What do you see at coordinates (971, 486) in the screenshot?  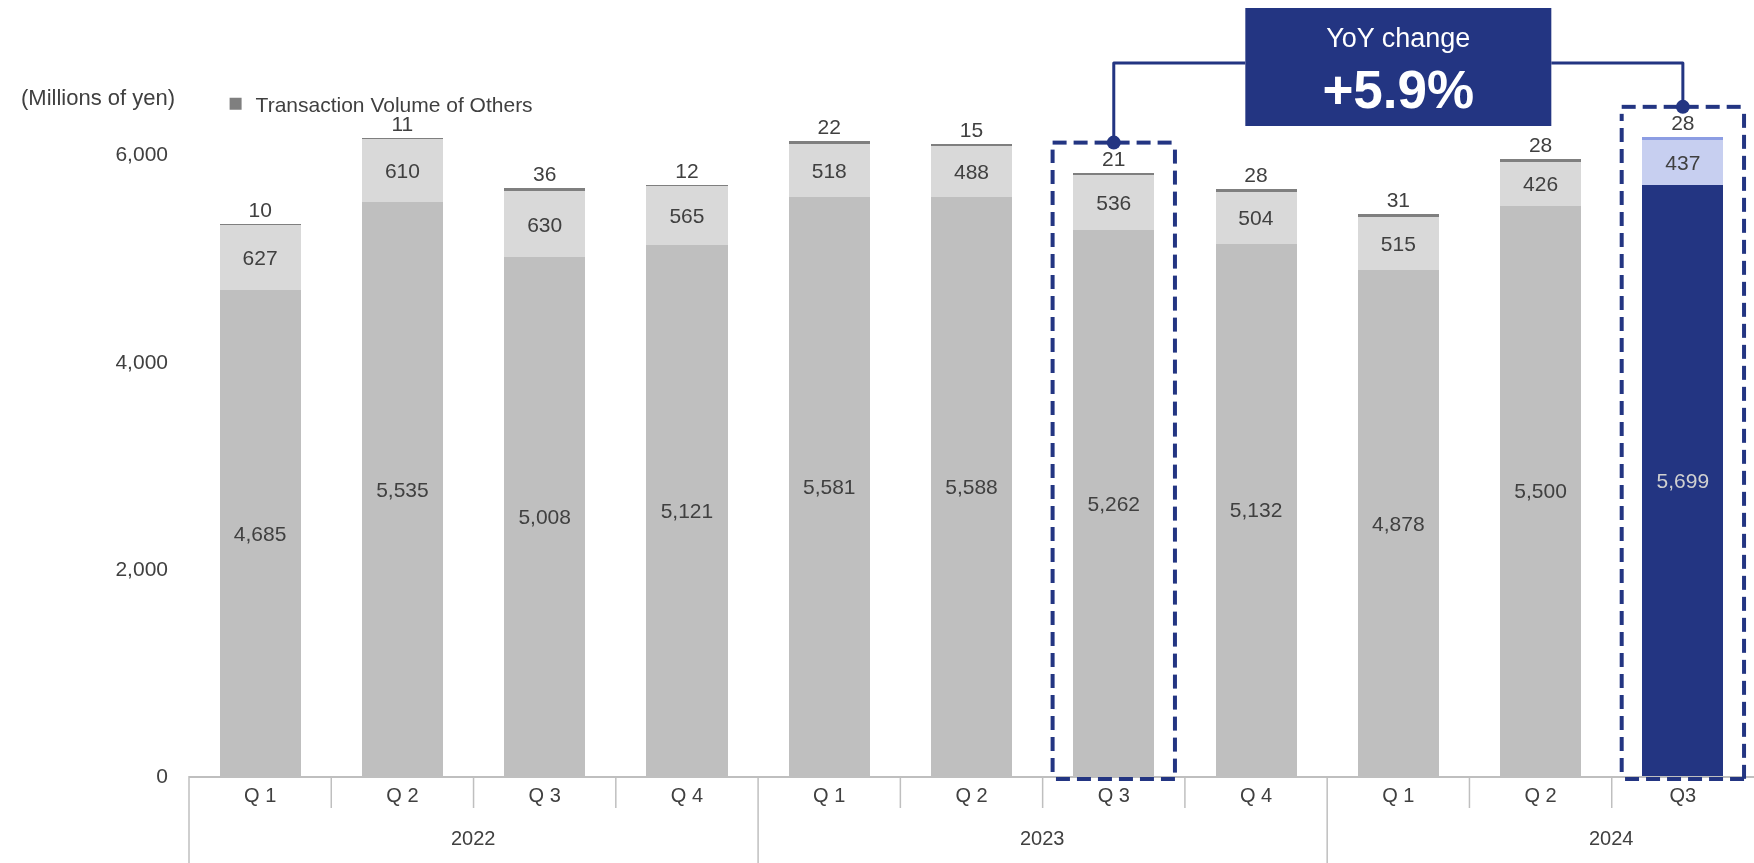 I see `data-label: 5,588` at bounding box center [971, 486].